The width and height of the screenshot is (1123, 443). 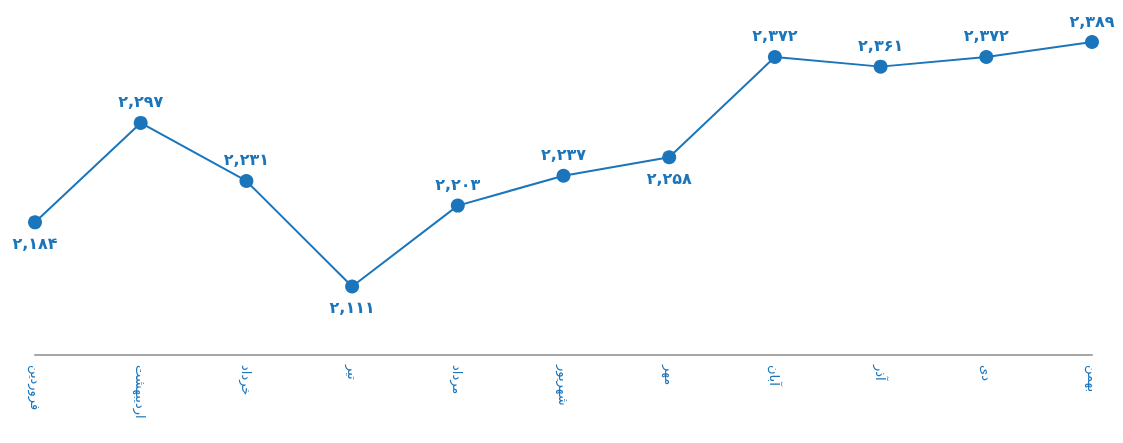 I want to click on data-label: ۲,۲۰۳, so click(x=458, y=185).